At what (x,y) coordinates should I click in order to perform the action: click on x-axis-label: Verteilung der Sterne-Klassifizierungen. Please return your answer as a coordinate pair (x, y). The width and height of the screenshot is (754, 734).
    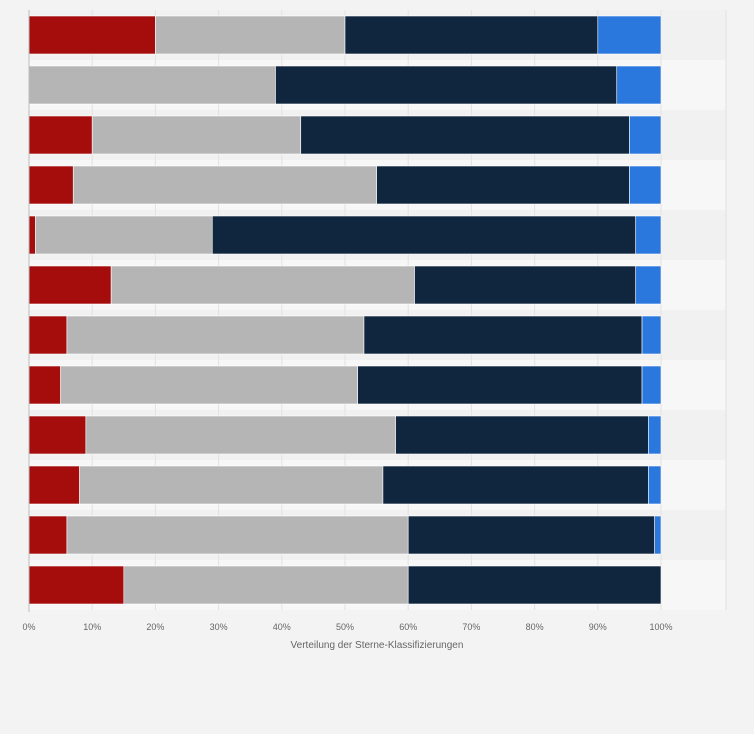
    Looking at the image, I should click on (377, 645).